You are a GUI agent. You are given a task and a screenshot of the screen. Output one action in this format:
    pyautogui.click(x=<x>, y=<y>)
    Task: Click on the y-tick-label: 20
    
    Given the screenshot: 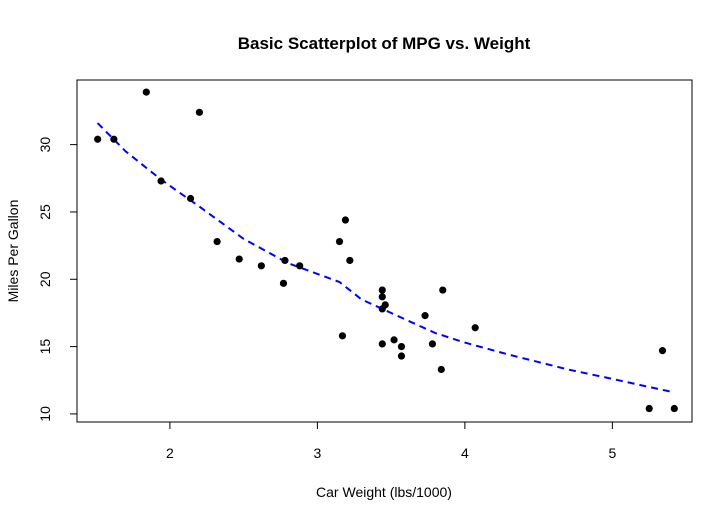 What is the action you would take?
    pyautogui.click(x=45, y=279)
    